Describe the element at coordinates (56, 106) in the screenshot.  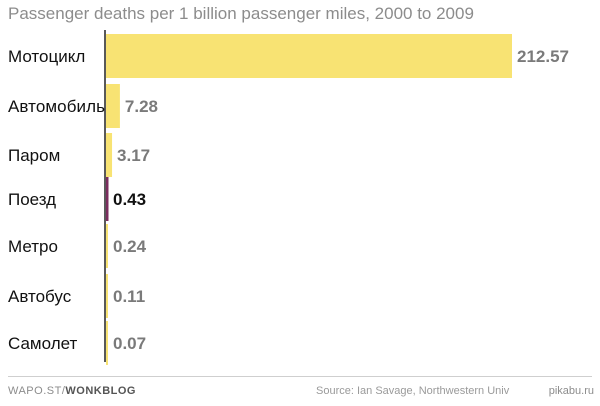
I see `category-label-2: Автомобиль` at that location.